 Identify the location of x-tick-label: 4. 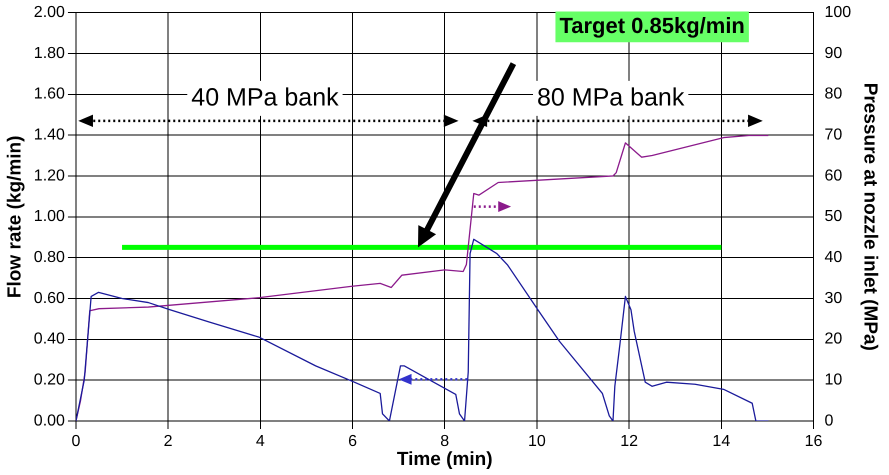
(260, 441).